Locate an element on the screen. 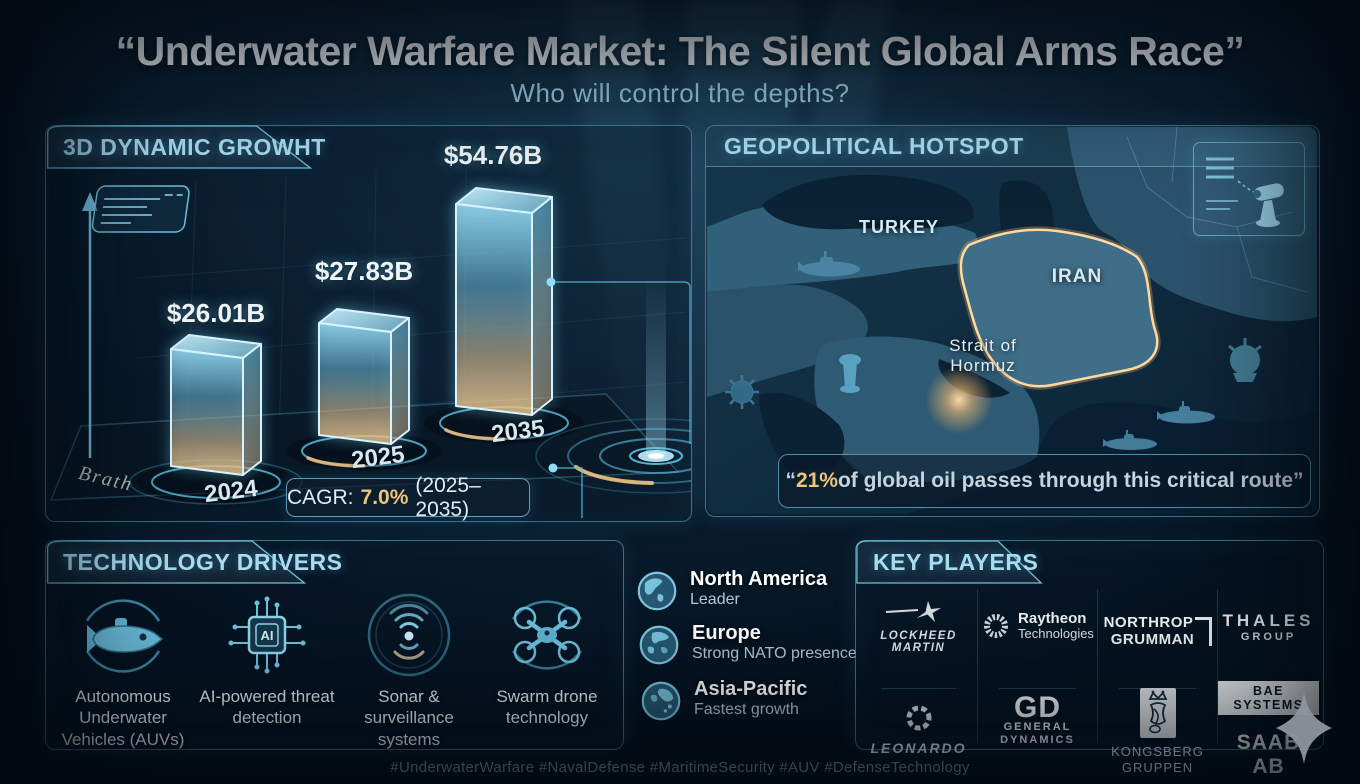 The height and width of the screenshot is (784, 1360). ai-chip-icon: AI is located at coordinates (267, 635).